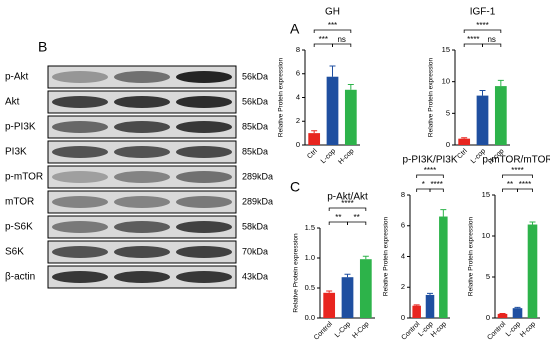  Describe the element at coordinates (486, 194) in the screenshot. I see `y-tick-label: 15` at that location.